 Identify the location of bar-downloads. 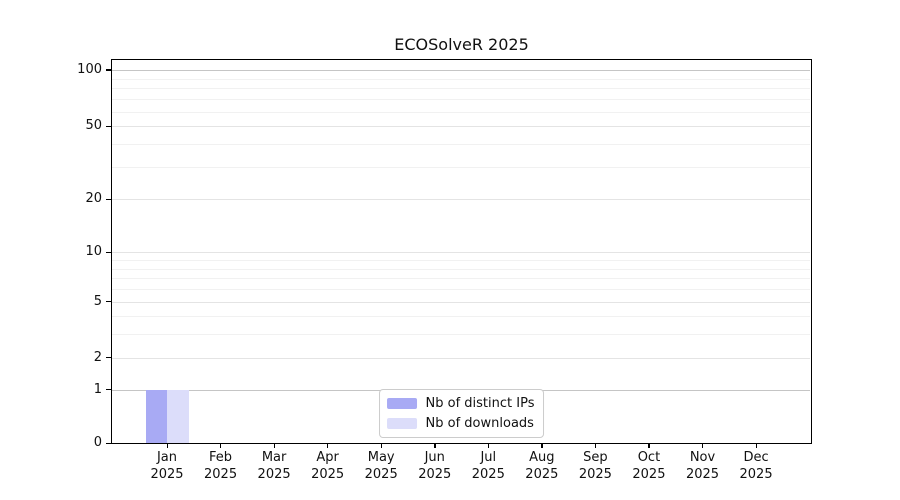
(178, 416).